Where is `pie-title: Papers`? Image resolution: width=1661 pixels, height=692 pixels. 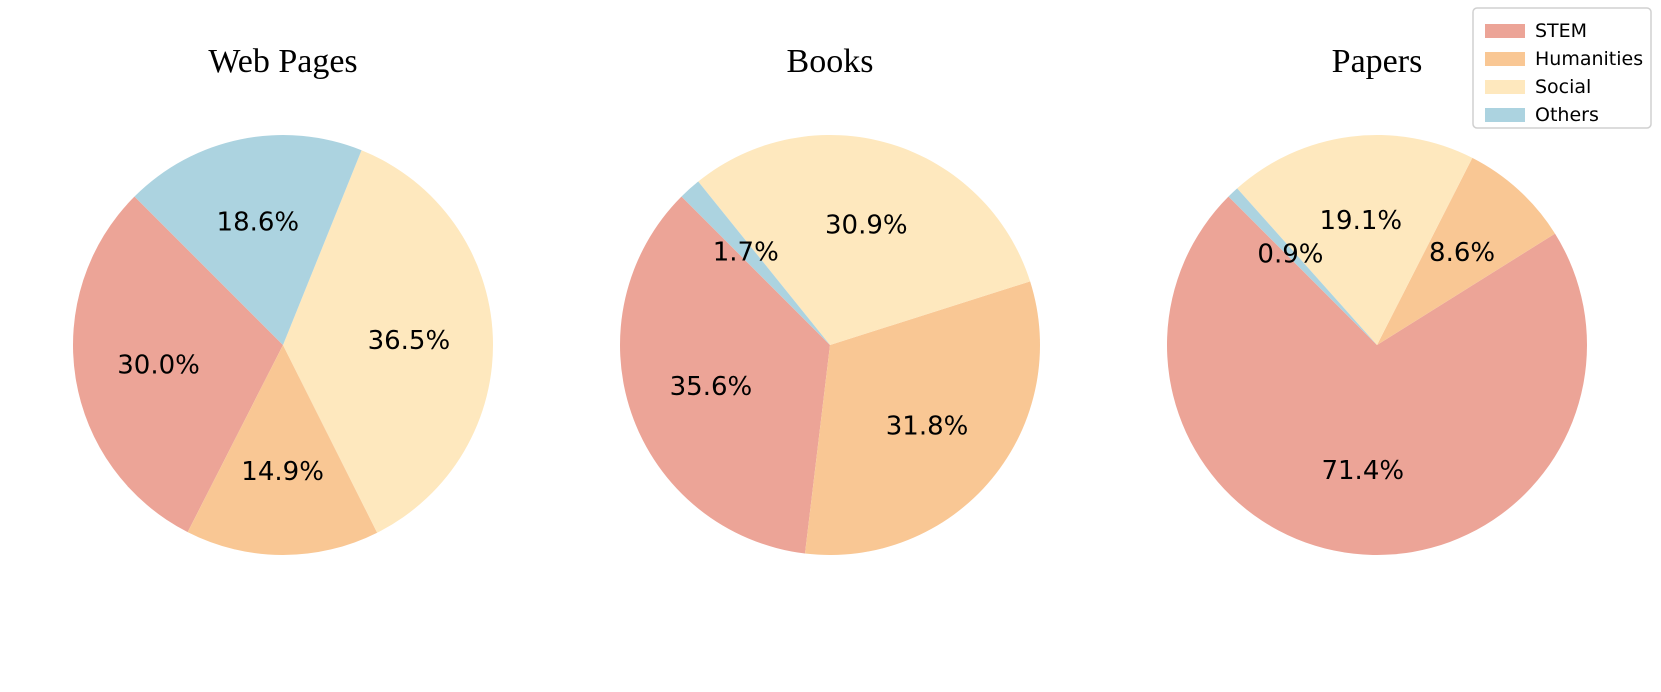 pie-title: Papers is located at coordinates (1377, 61).